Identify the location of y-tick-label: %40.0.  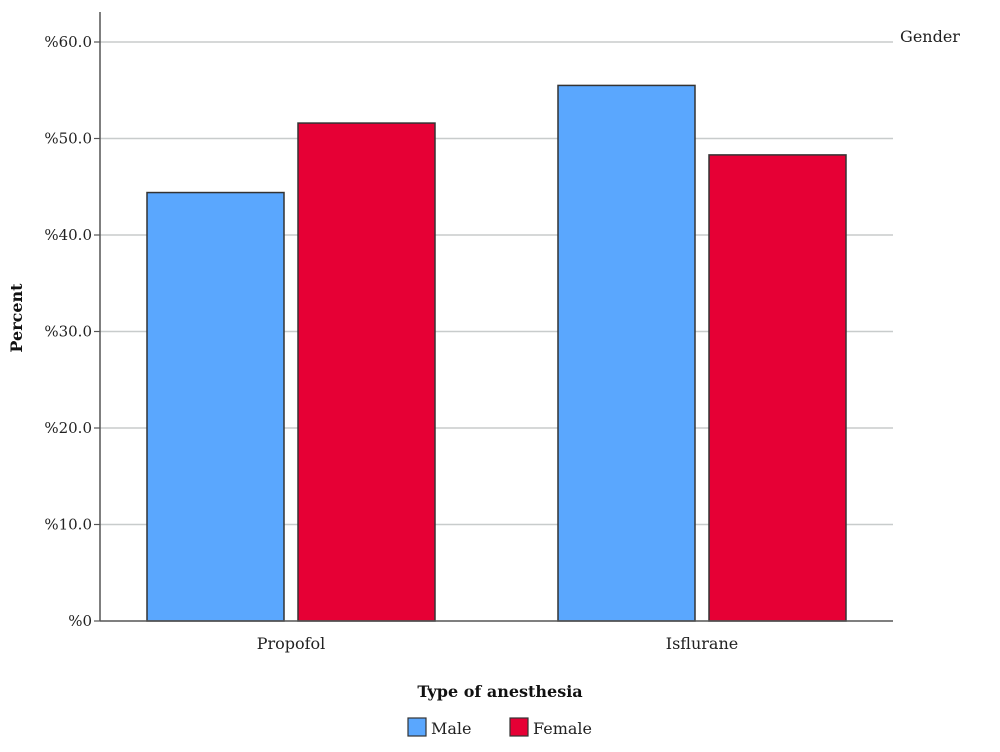
(68, 235).